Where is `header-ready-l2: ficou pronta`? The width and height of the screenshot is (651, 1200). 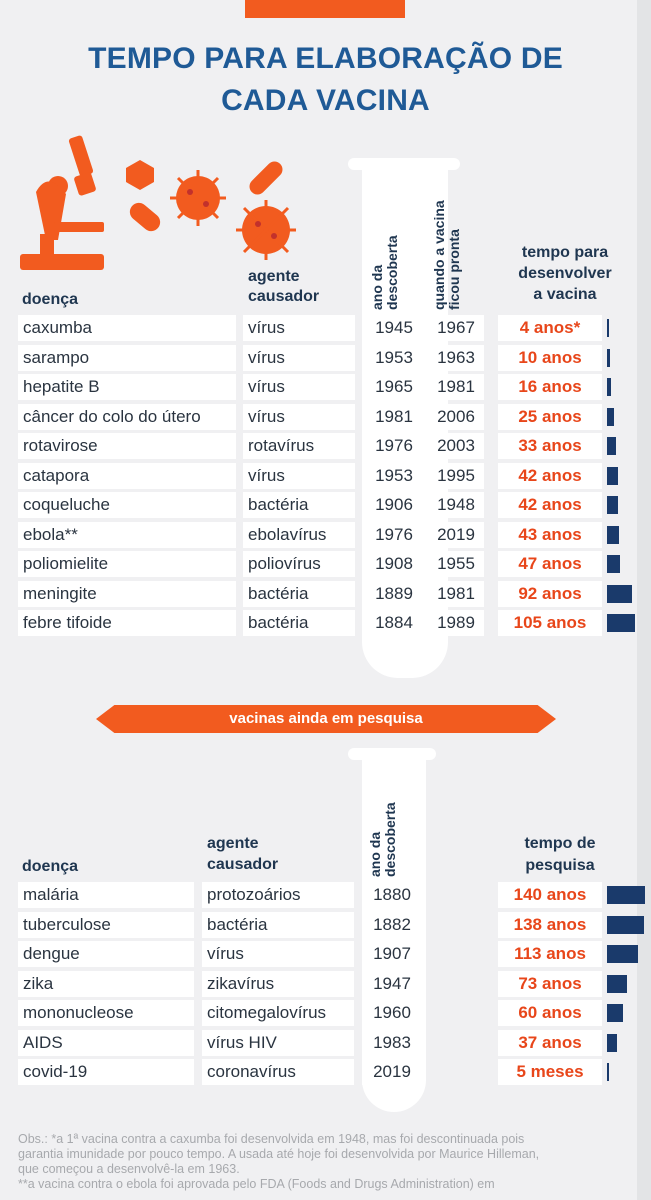
header-ready-l2: ficou pronta is located at coordinates (454, 269).